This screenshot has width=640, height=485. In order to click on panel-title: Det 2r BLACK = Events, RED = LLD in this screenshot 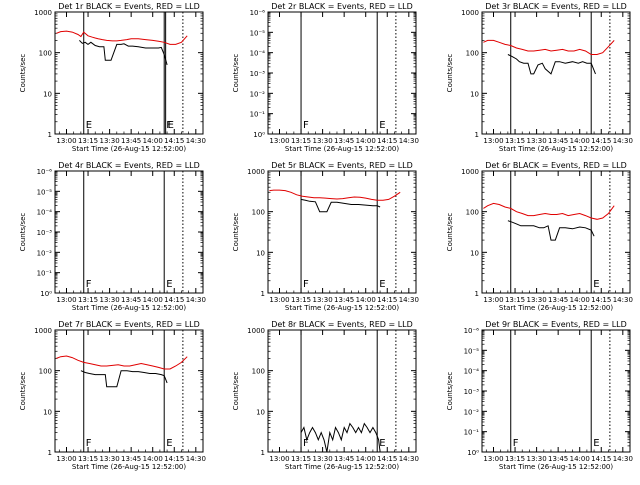, I will do `click(342, 6)`.